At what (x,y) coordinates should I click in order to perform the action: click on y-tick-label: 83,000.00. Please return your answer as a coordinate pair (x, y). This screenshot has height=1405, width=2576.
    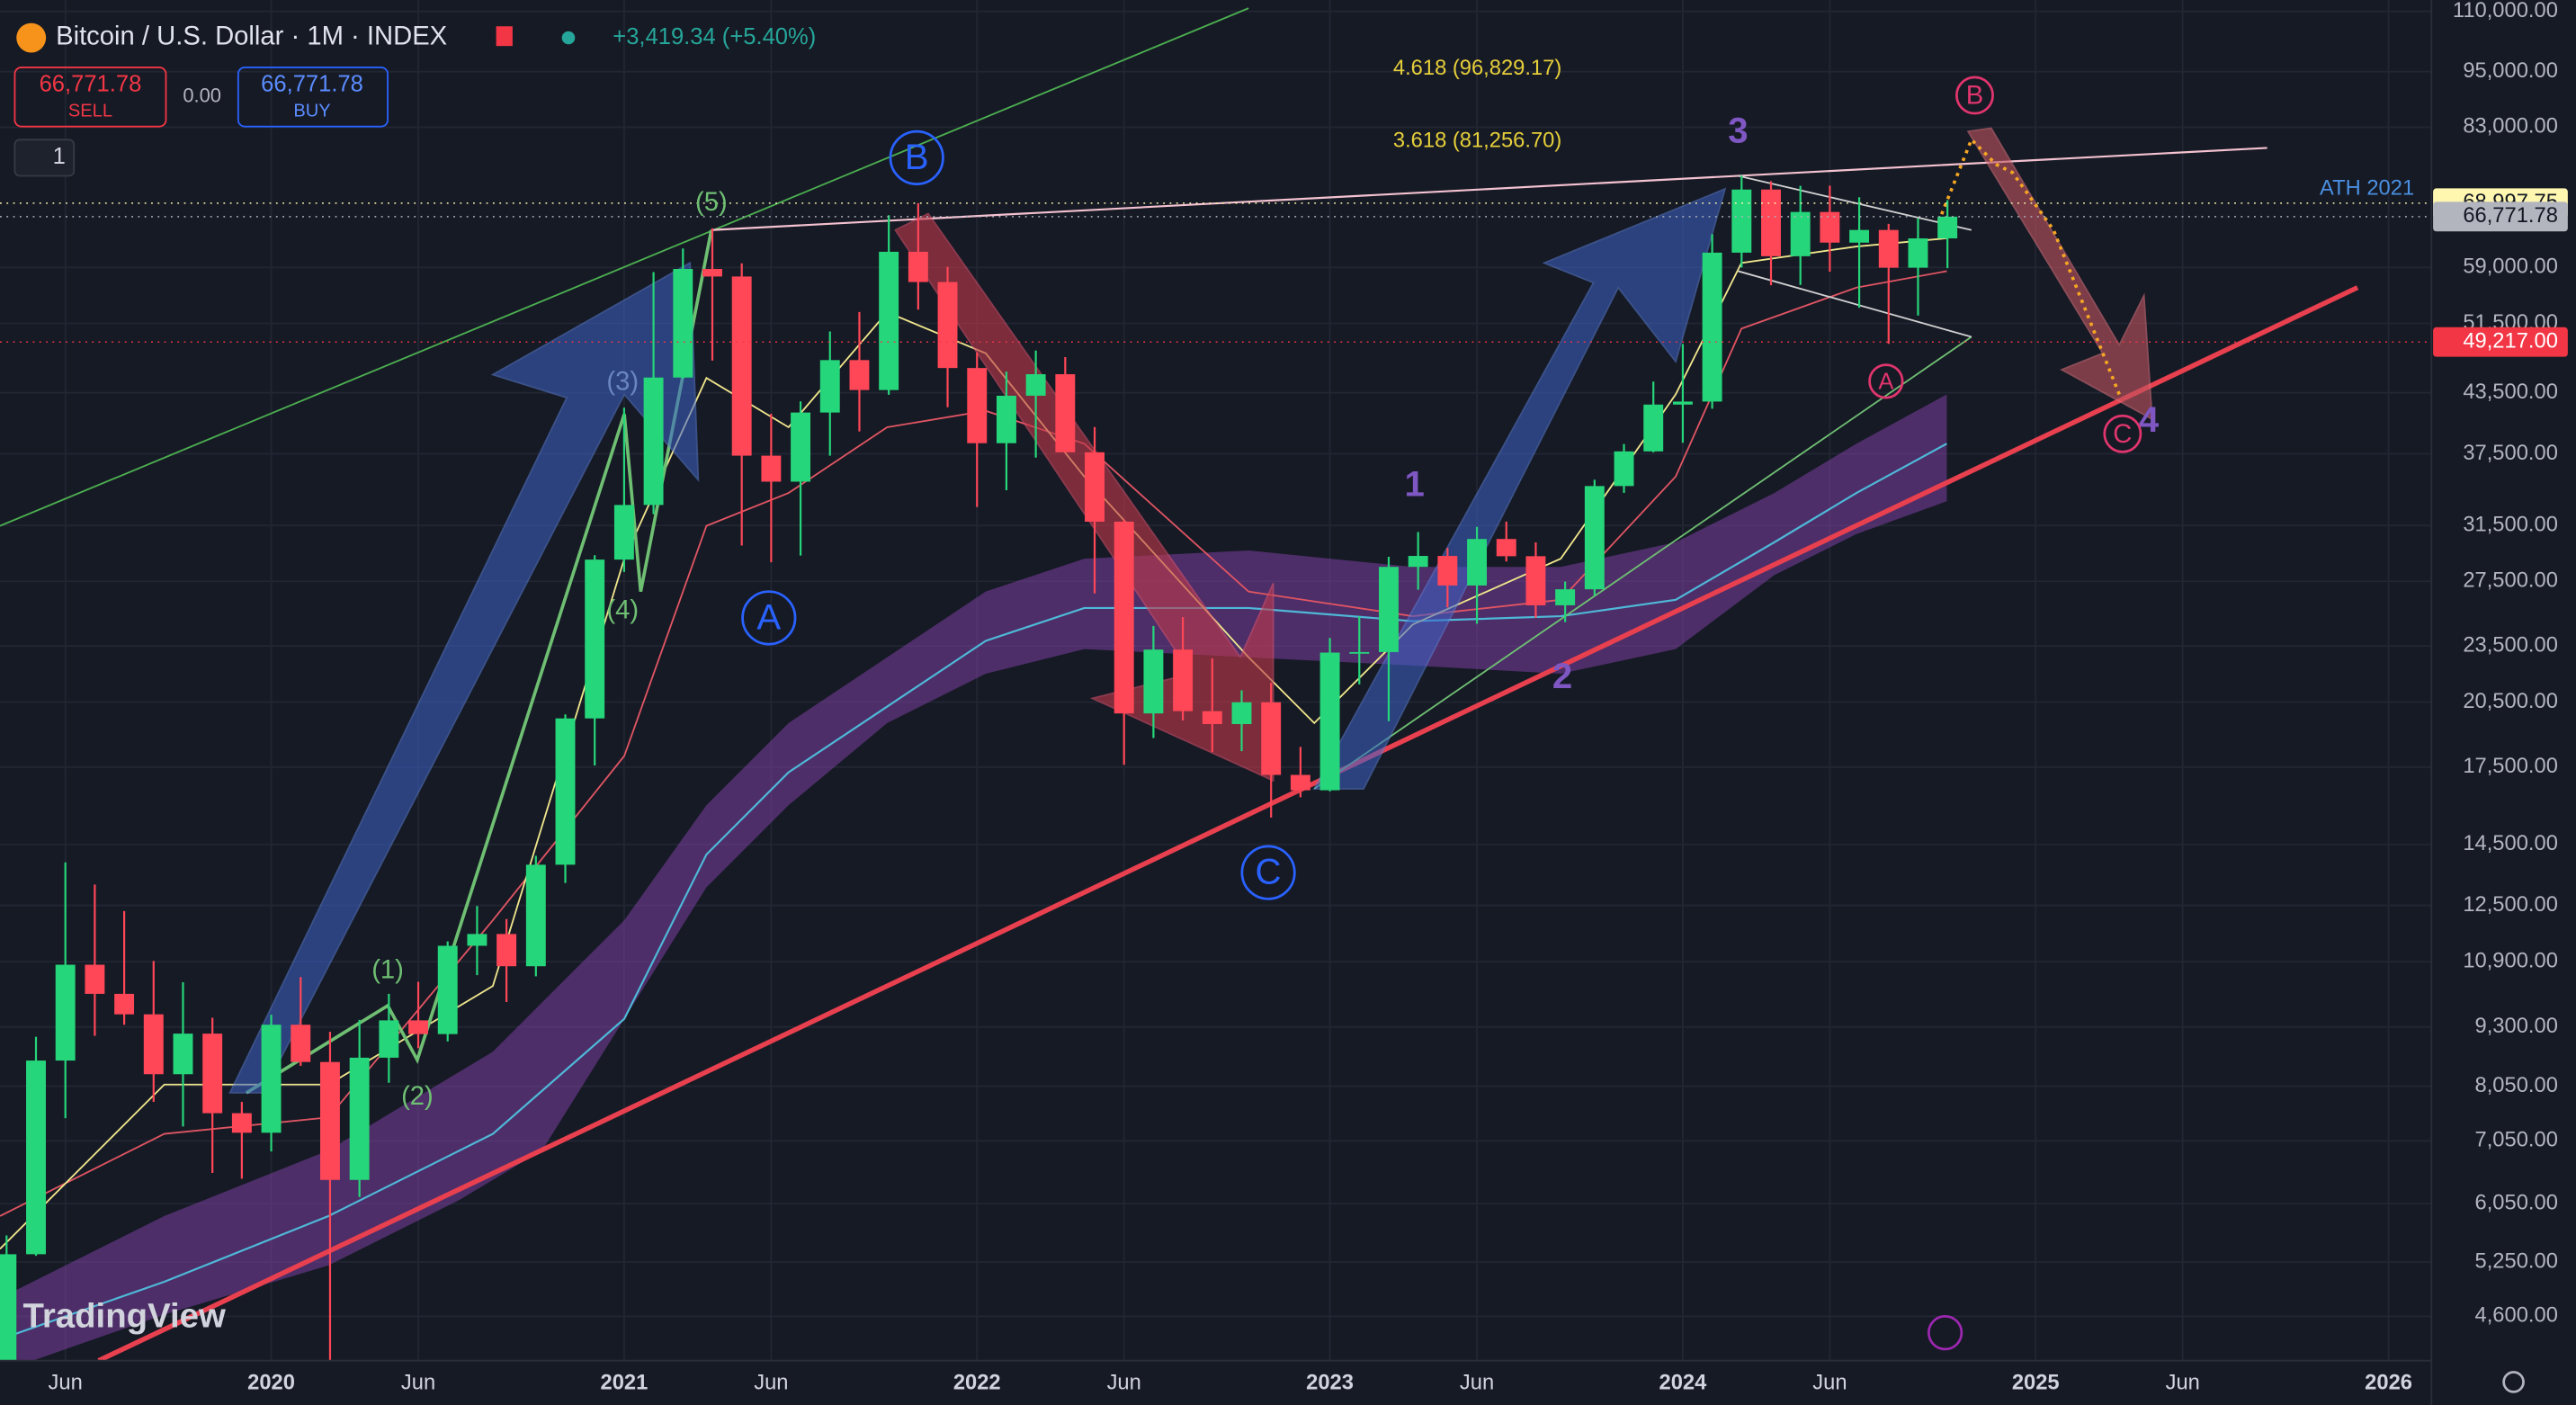
    Looking at the image, I should click on (2510, 127).